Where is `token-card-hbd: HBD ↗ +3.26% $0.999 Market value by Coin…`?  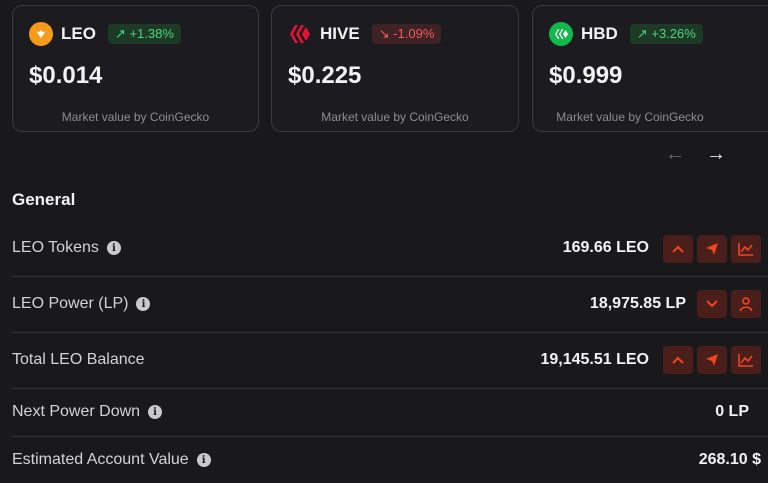
token-card-hbd: HBD ↗ +3.26% $0.999 Market value by Coin… is located at coordinates (650, 68).